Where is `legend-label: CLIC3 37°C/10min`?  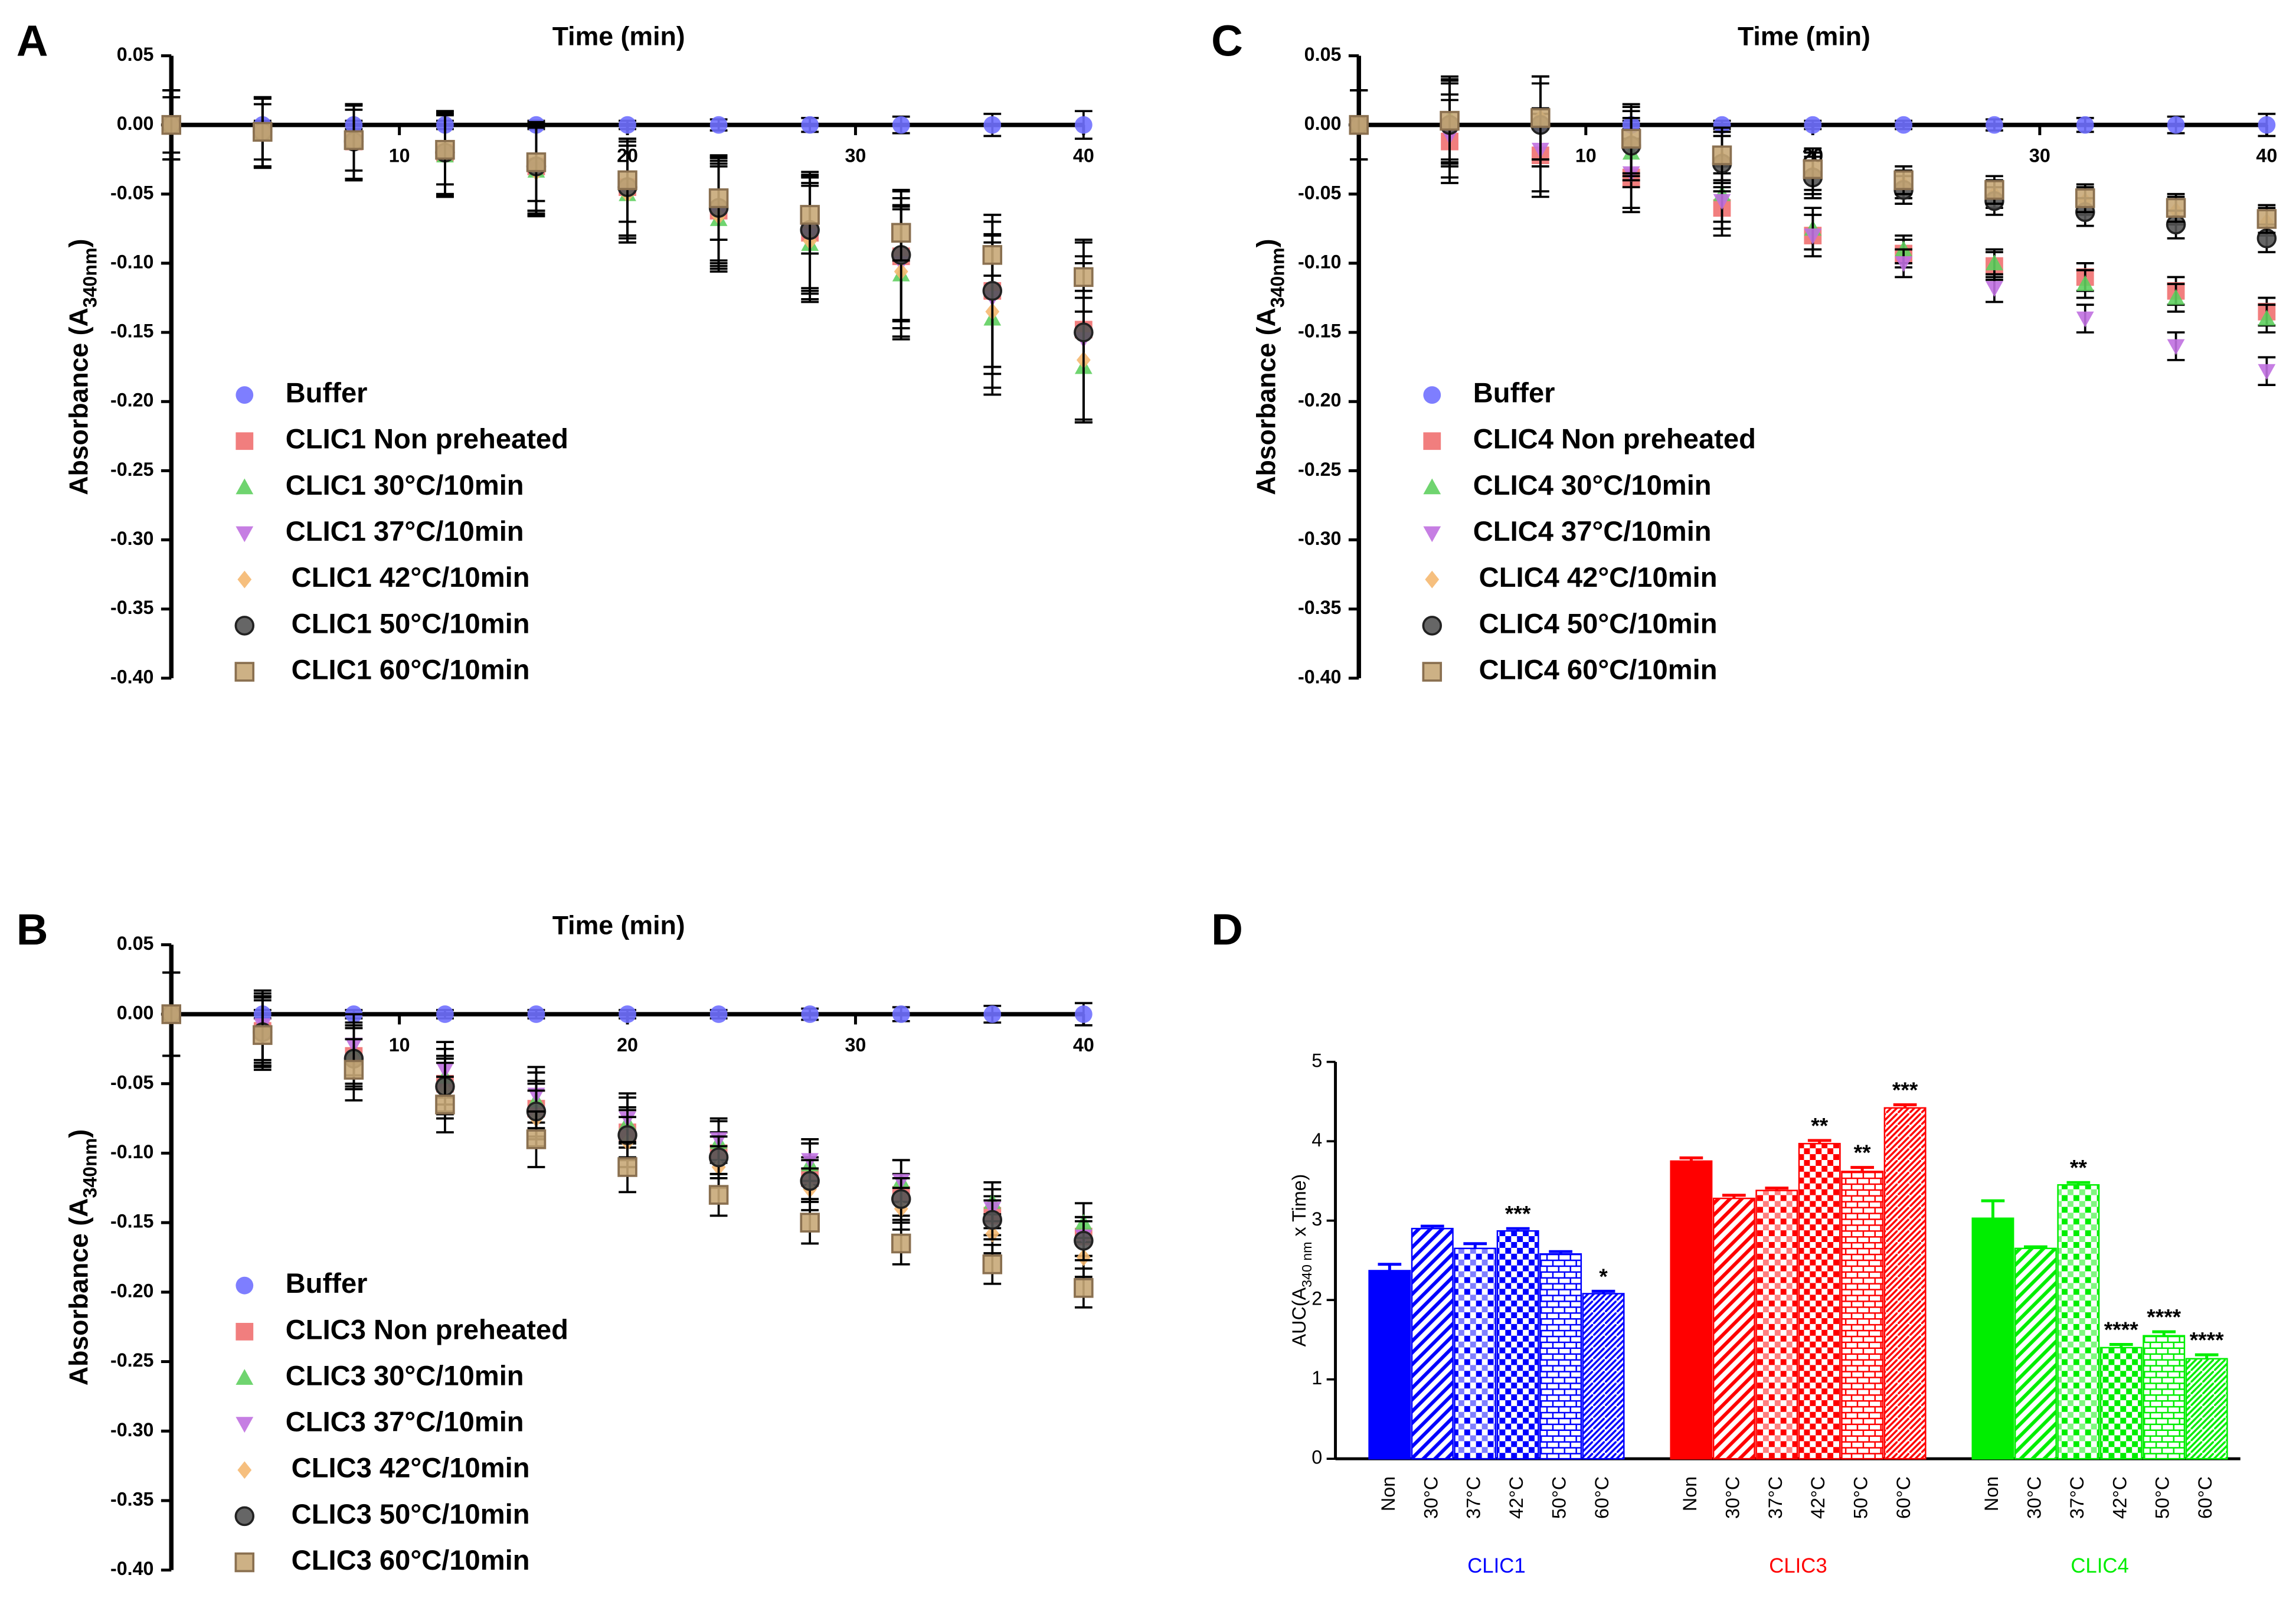 legend-label: CLIC3 37°C/10min is located at coordinates (405, 1422).